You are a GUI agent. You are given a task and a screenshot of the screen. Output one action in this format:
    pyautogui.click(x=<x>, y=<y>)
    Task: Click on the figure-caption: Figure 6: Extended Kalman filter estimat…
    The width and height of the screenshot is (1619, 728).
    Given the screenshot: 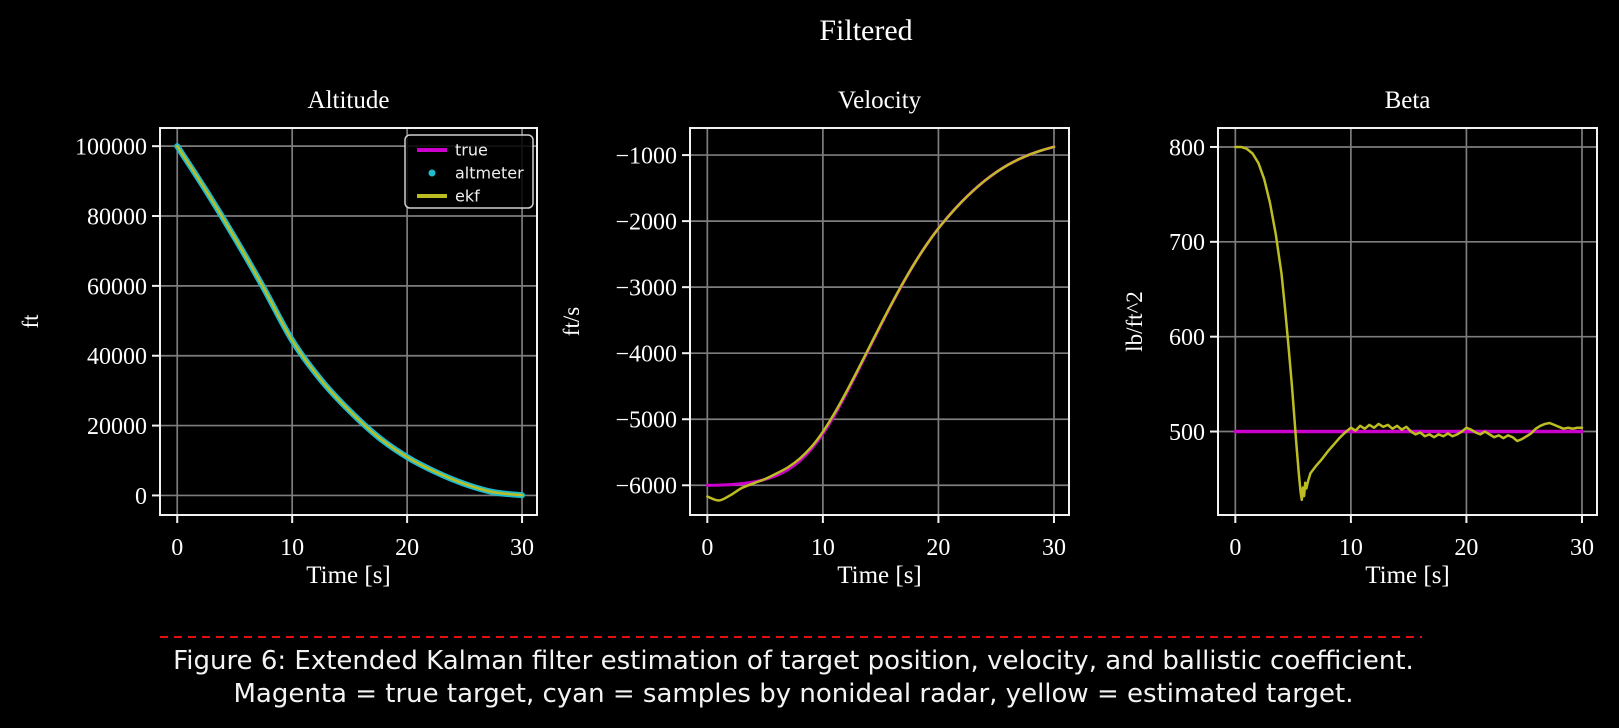 What is the action you would take?
    pyautogui.click(x=801, y=678)
    